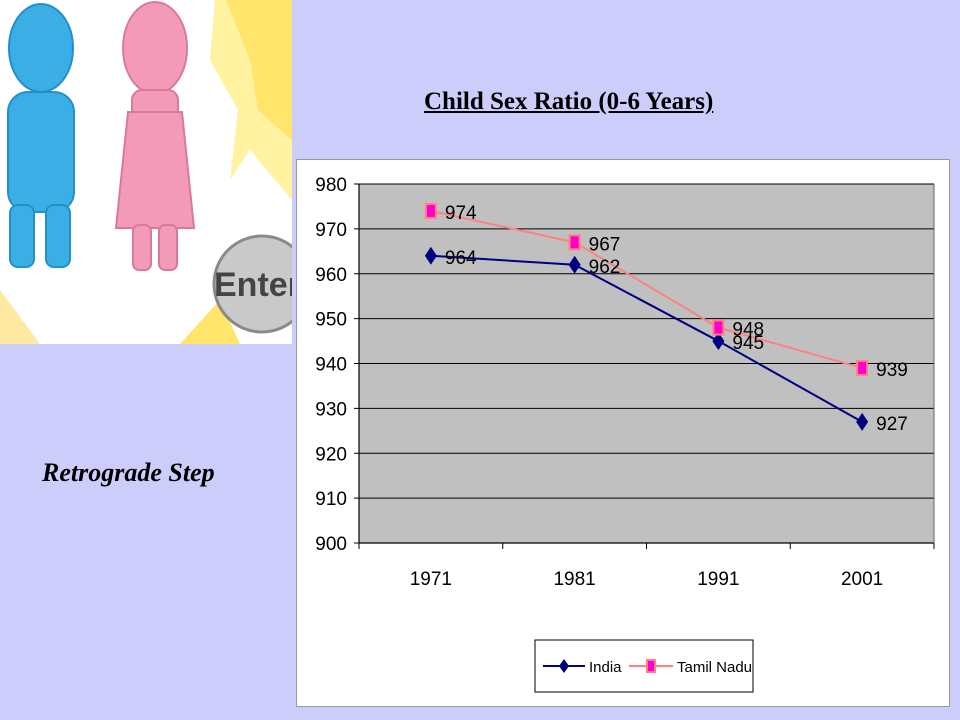 The image size is (960, 720). Describe the element at coordinates (331, 185) in the screenshot. I see `y-tick-label: 980` at that location.